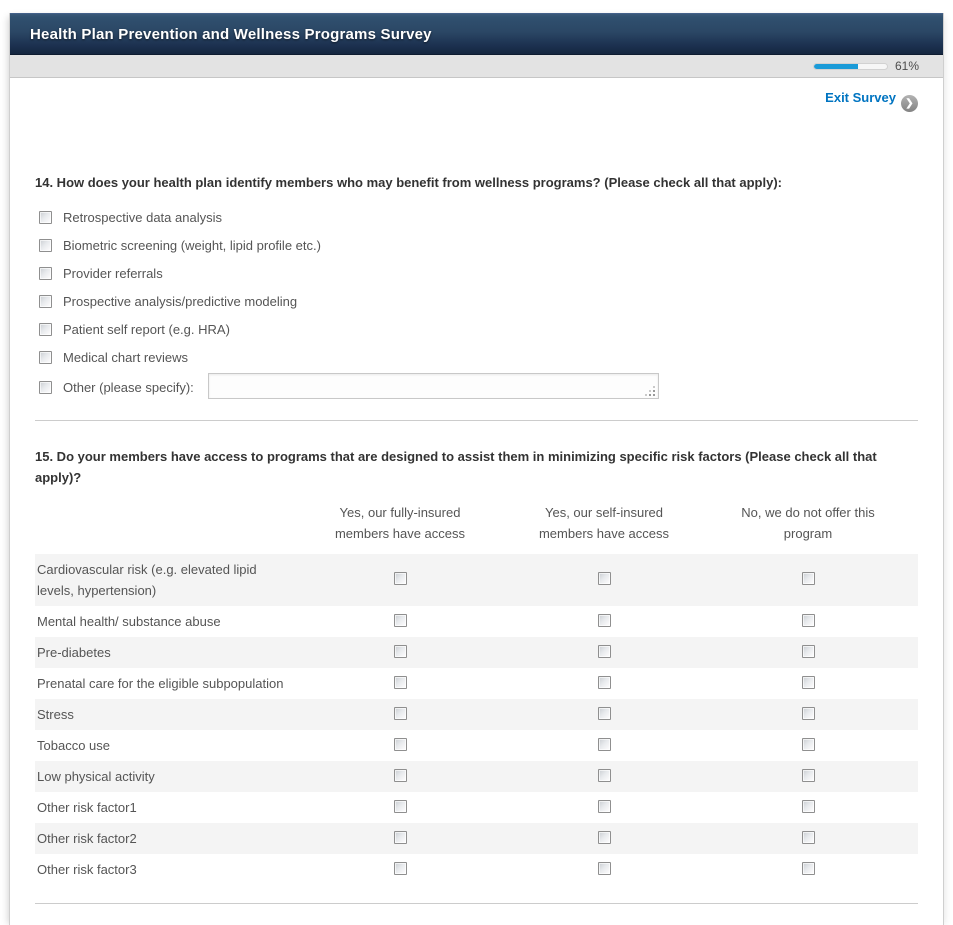 This screenshot has width=953, height=925. I want to click on matrix-header-spacer, so click(166, 522).